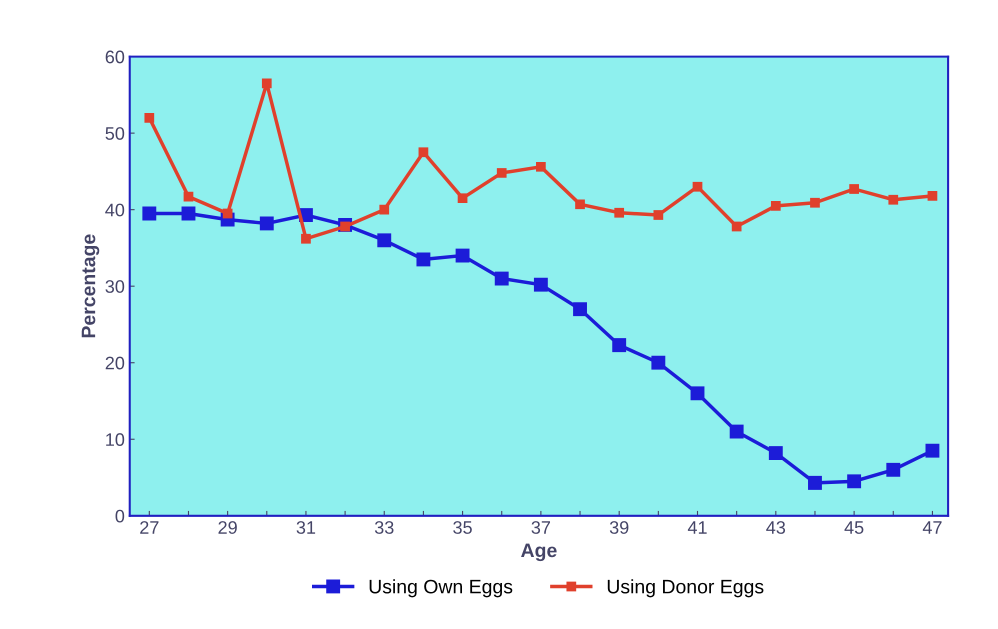  Describe the element at coordinates (120, 516) in the screenshot. I see `y-tick-label: 0` at that location.